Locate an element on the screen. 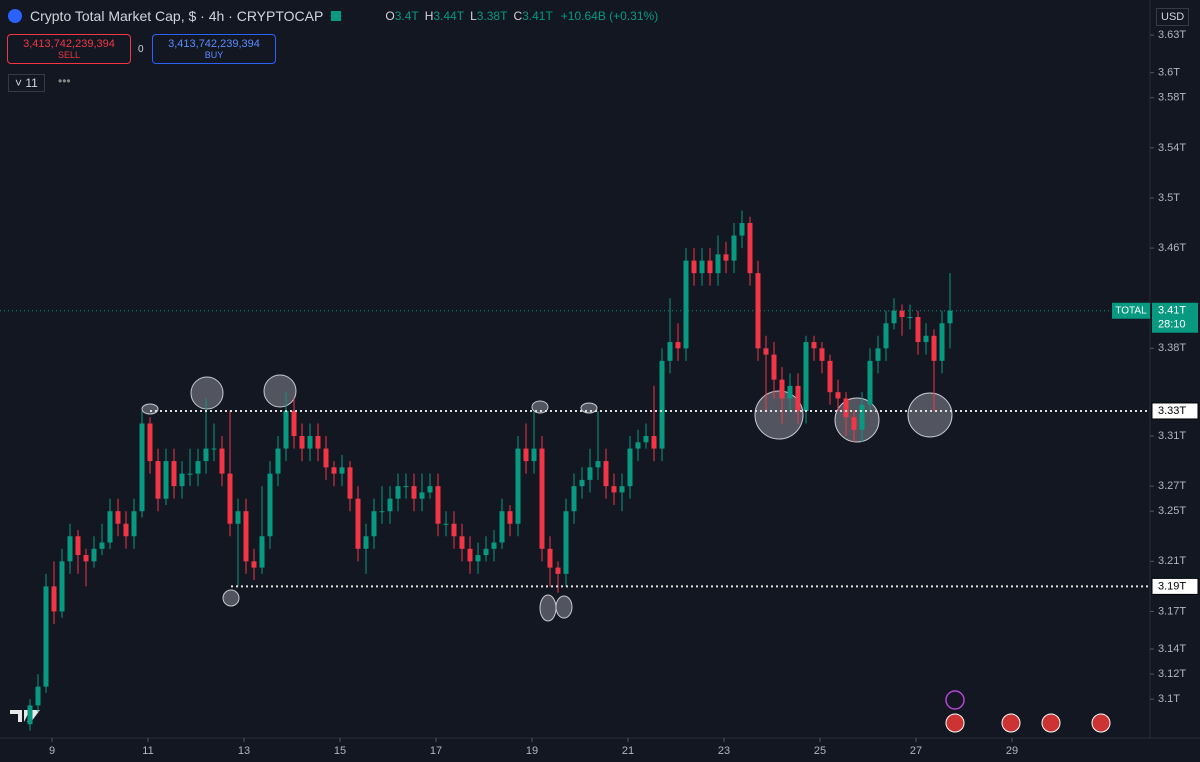 This screenshot has height=762, width=1200. x-tick-label: 25 is located at coordinates (820, 751).